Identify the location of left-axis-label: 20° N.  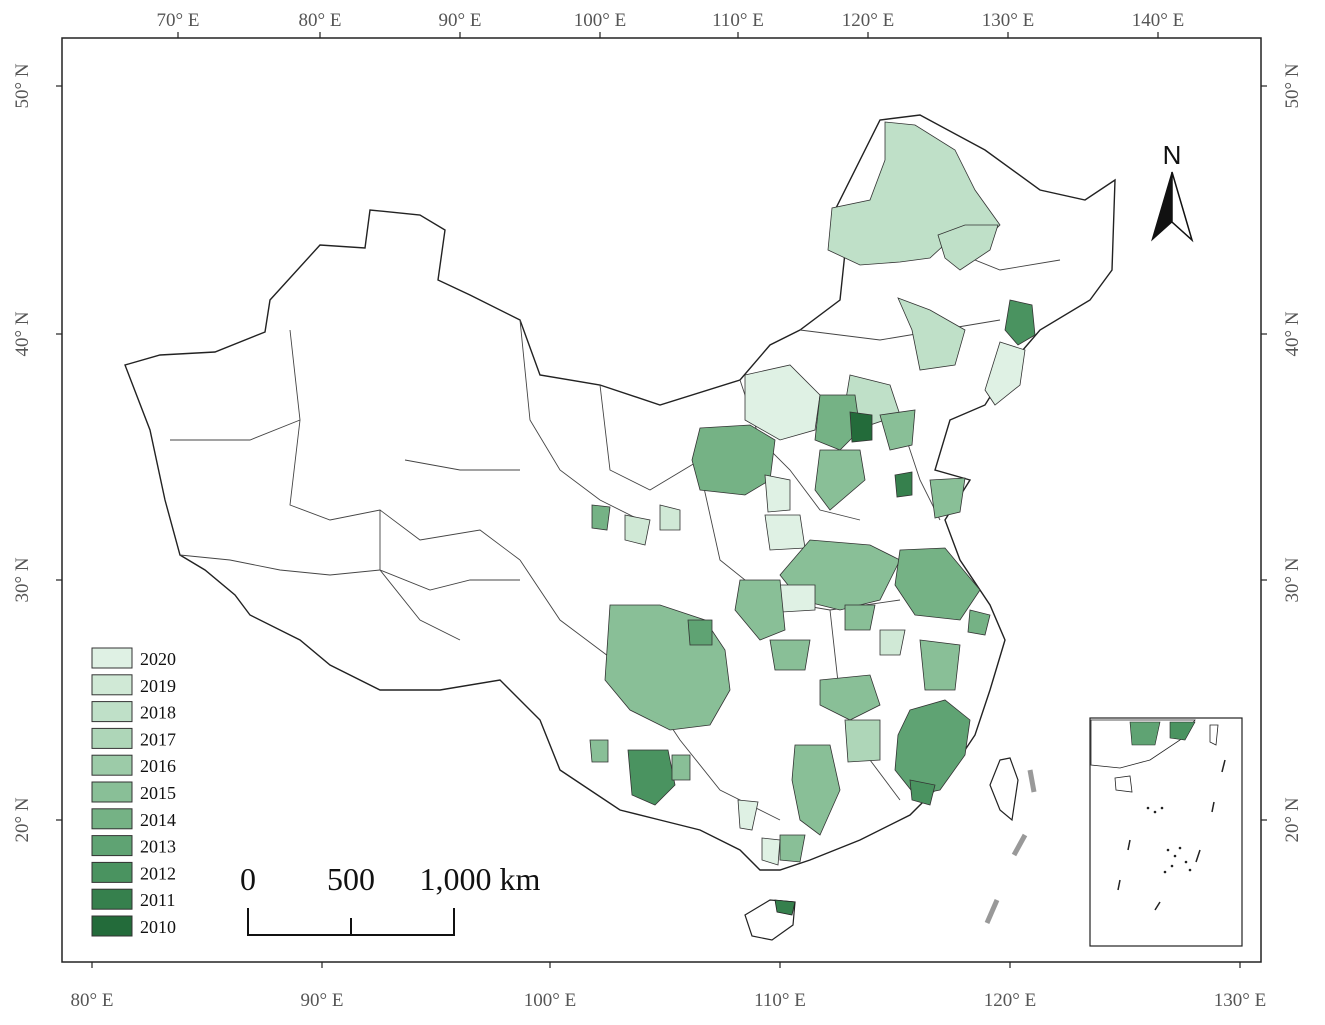
(22, 819).